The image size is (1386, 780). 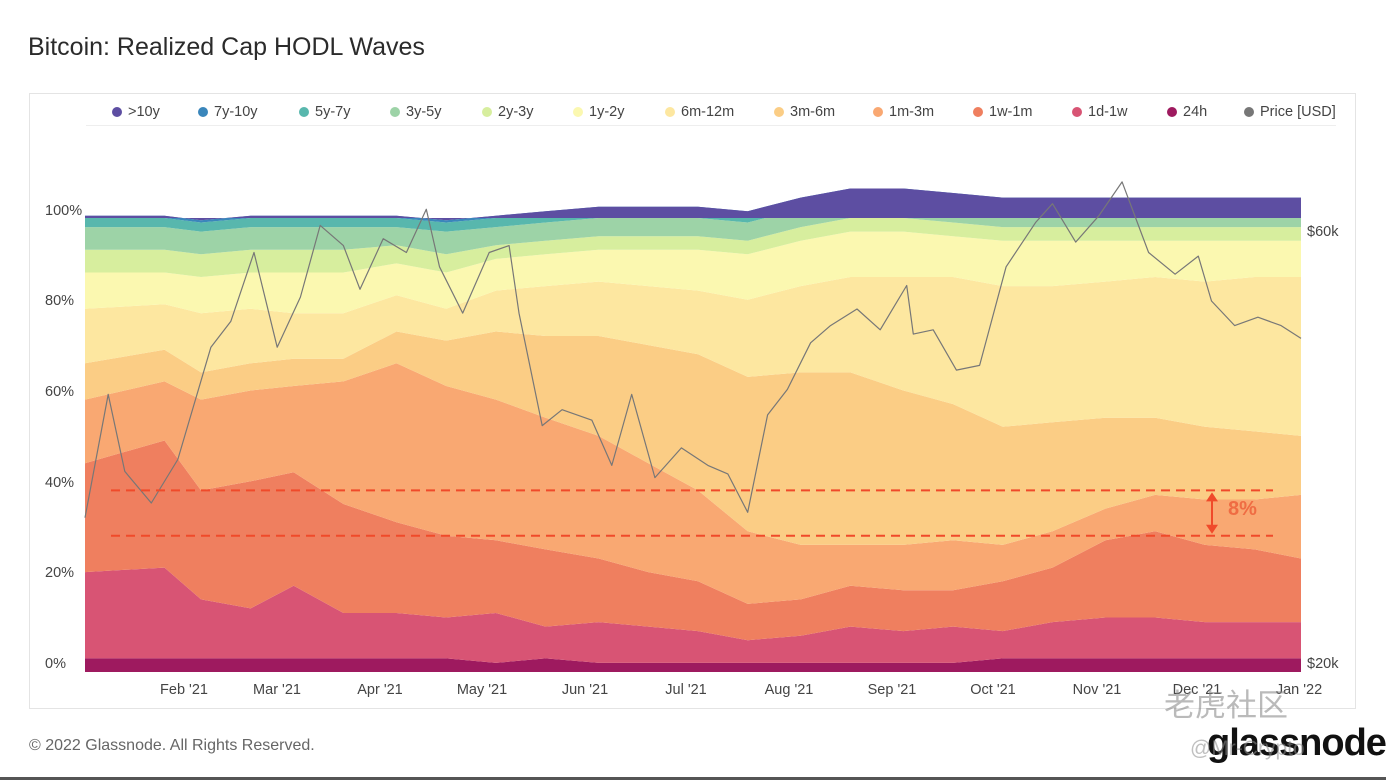 What do you see at coordinates (607, 112) in the screenshot?
I see `legend-label-1y-2y: 1y-2y` at bounding box center [607, 112].